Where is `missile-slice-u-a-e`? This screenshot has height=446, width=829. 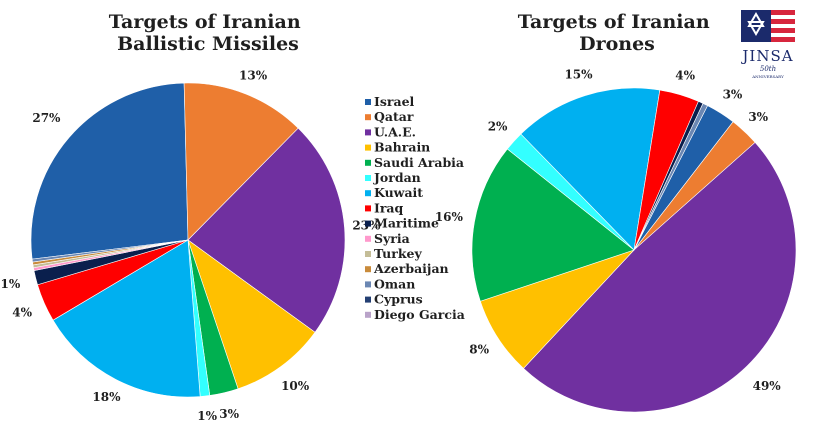
missile-slice-u-a-e is located at coordinates (266, 230).